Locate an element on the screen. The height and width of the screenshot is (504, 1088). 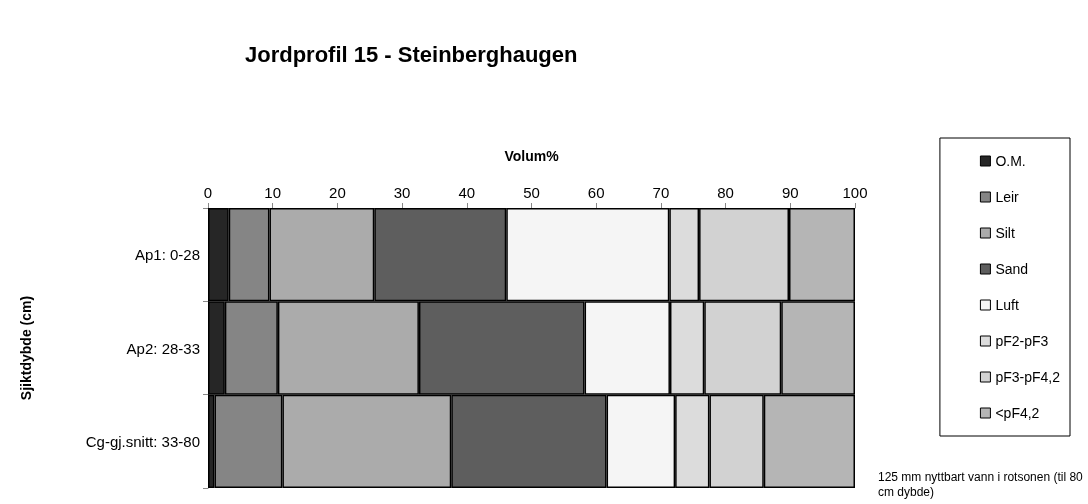
x-tick-label: 10 is located at coordinates (273, 192).